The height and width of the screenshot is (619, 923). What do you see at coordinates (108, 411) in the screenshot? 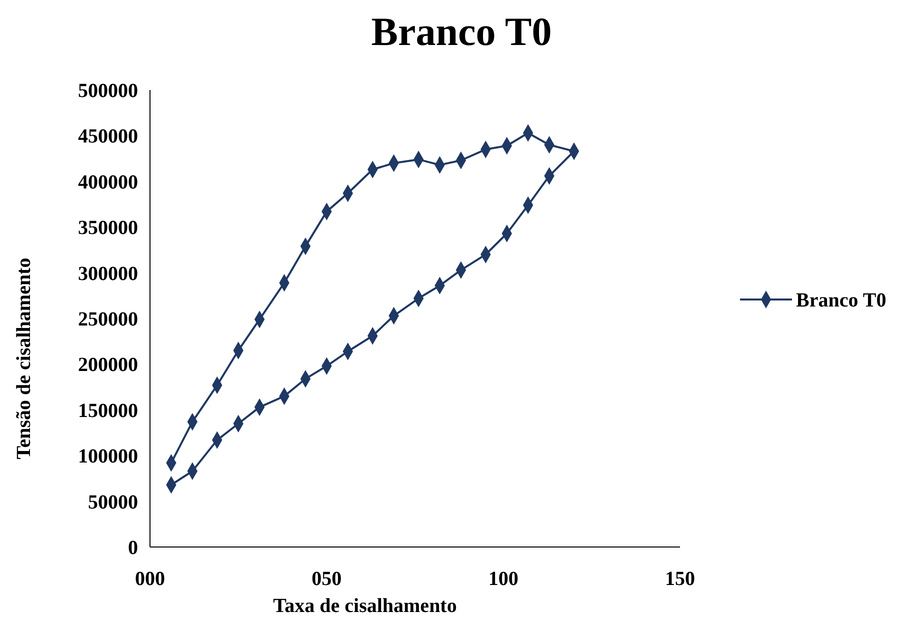
I see `y-tick-label: 150000` at bounding box center [108, 411].